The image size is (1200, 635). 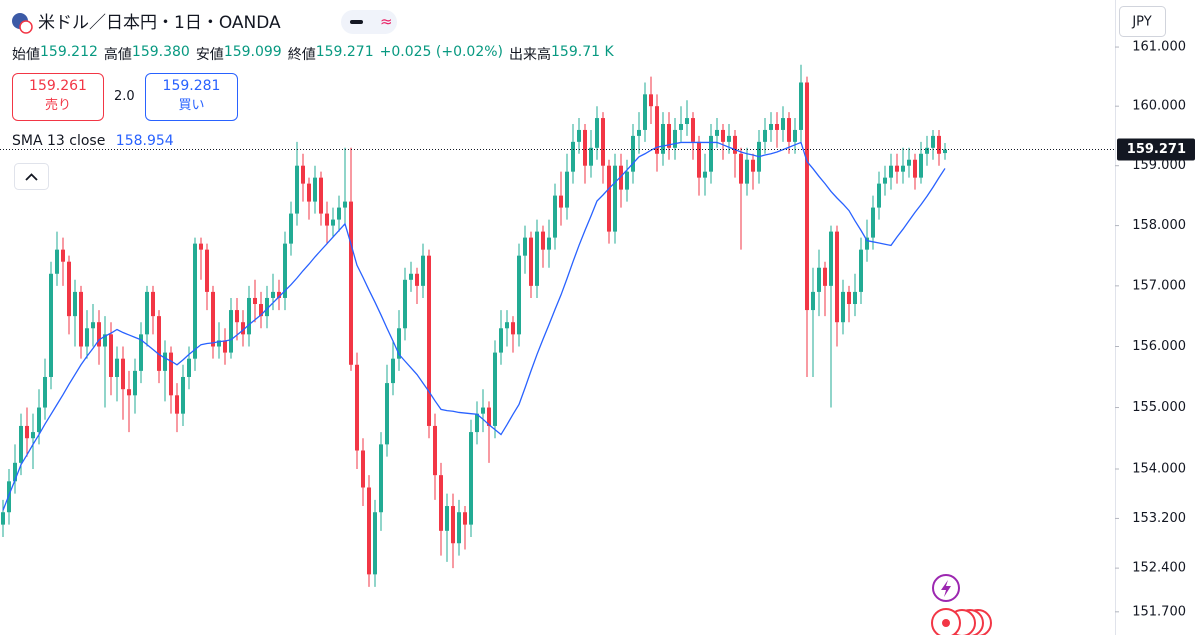 I want to click on toggle-dash, so click(x=356, y=22).